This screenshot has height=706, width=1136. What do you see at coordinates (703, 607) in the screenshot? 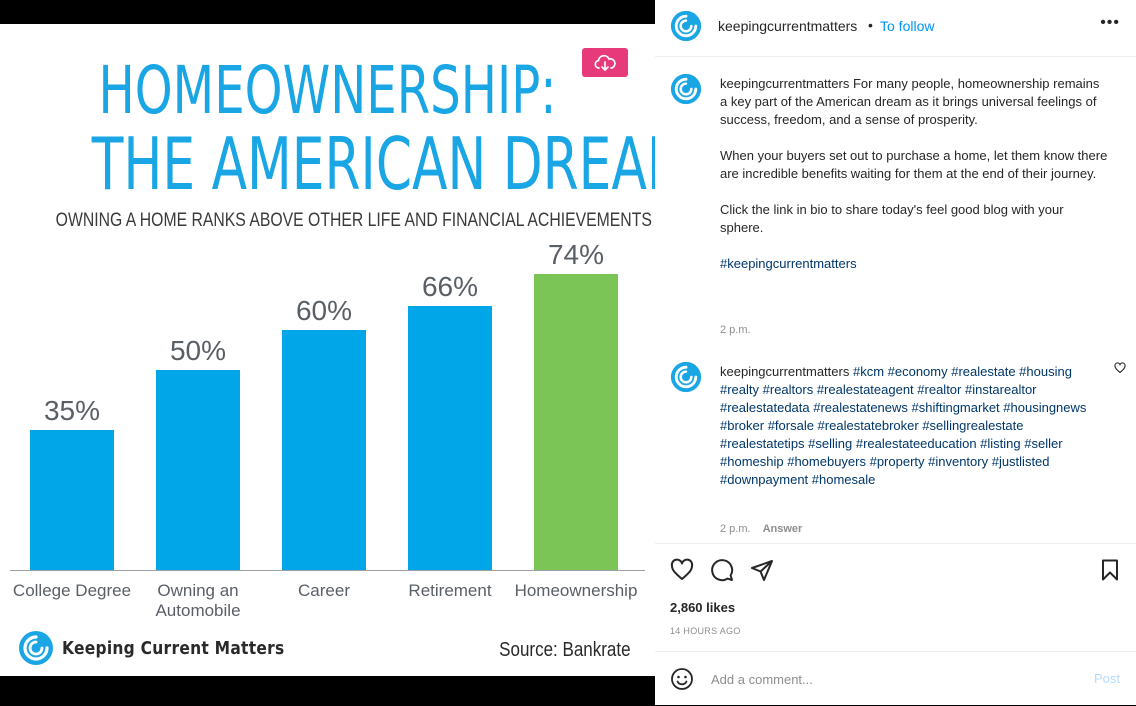
I see `likes-count: 2,860 likes` at bounding box center [703, 607].